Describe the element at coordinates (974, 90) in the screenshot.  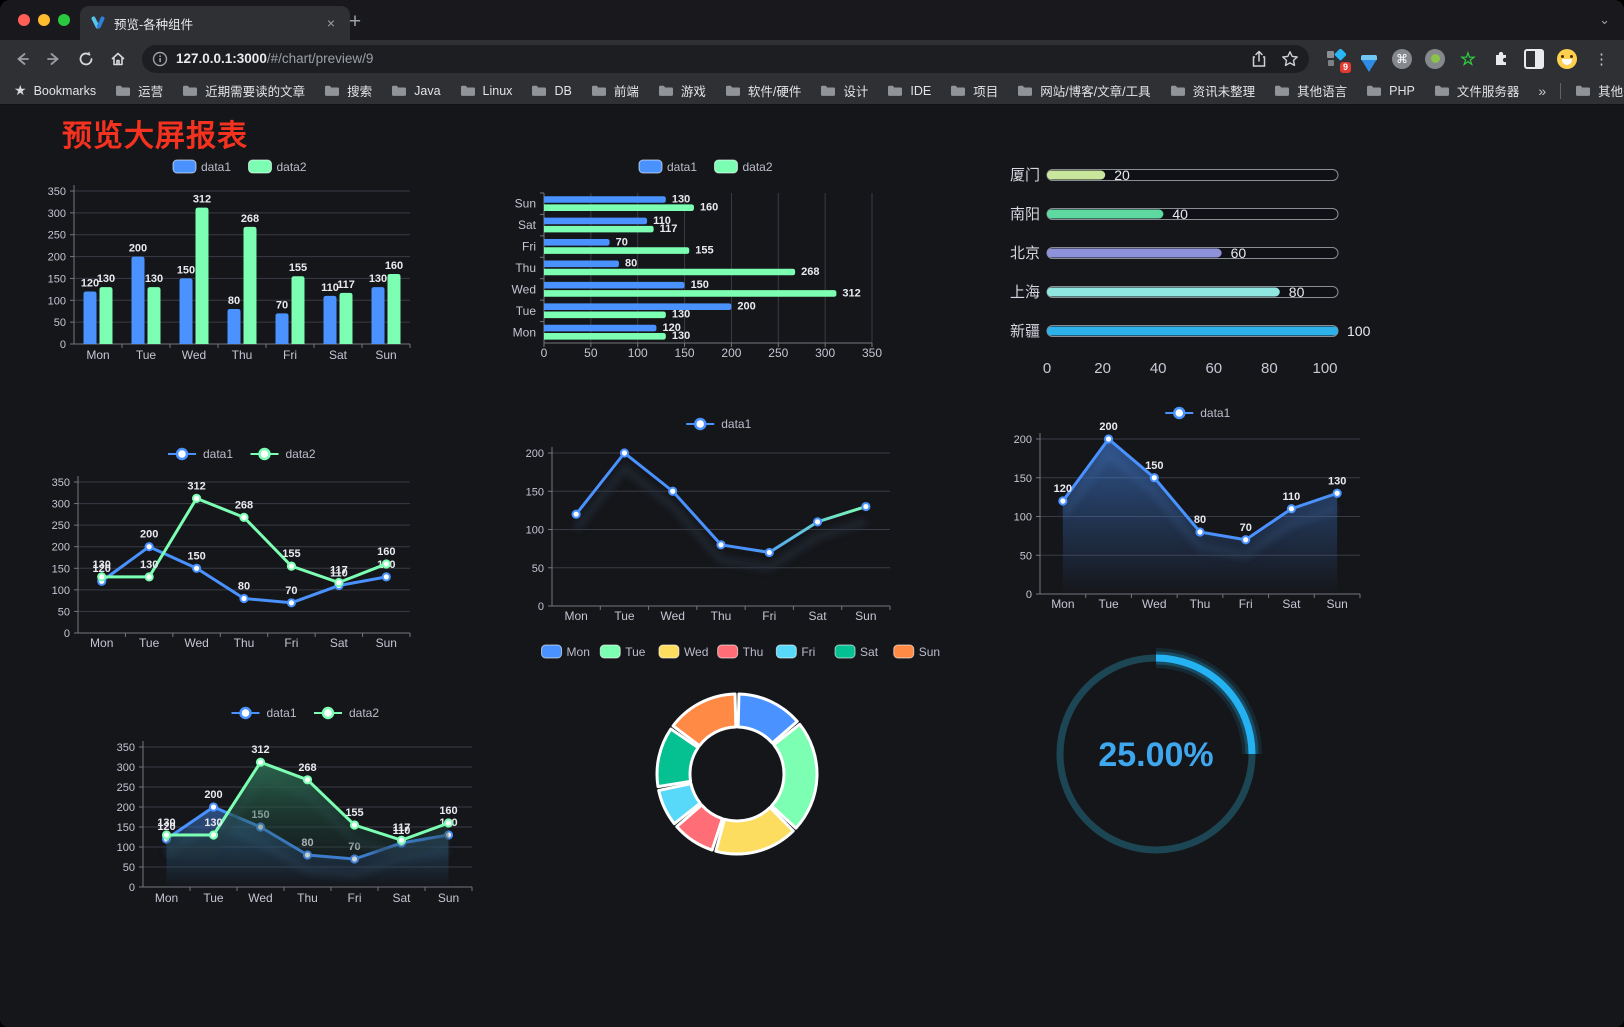
I see `bookmark-folder: 项目` at that location.